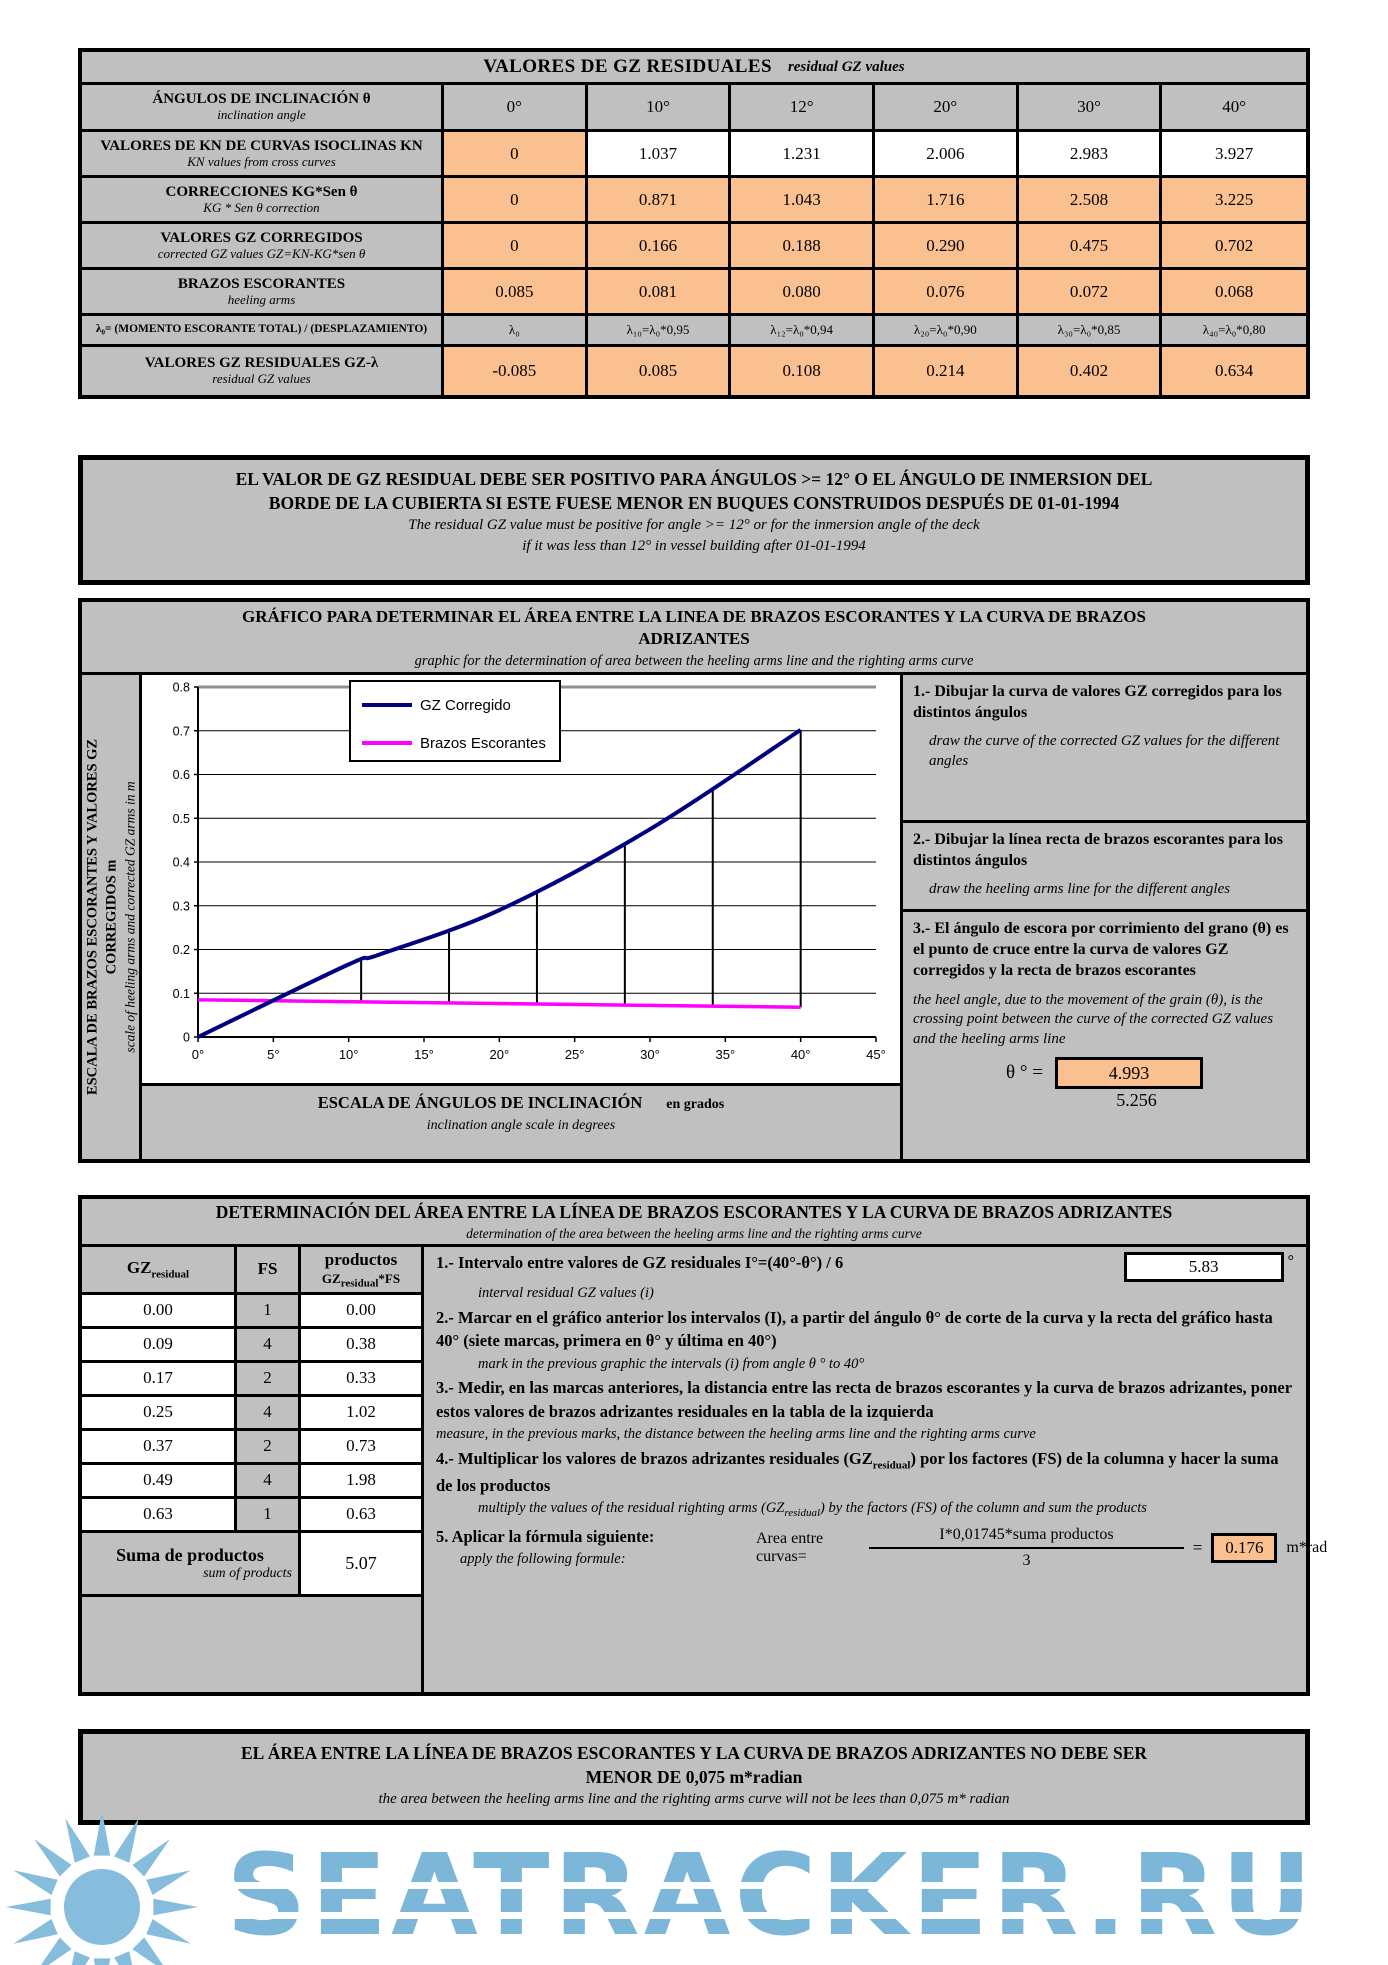 Image resolution: width=1388 pixels, height=1965 pixels. What do you see at coordinates (1234, 291) in the screenshot?
I see `value-cell-heeling-arms: 0.068` at bounding box center [1234, 291].